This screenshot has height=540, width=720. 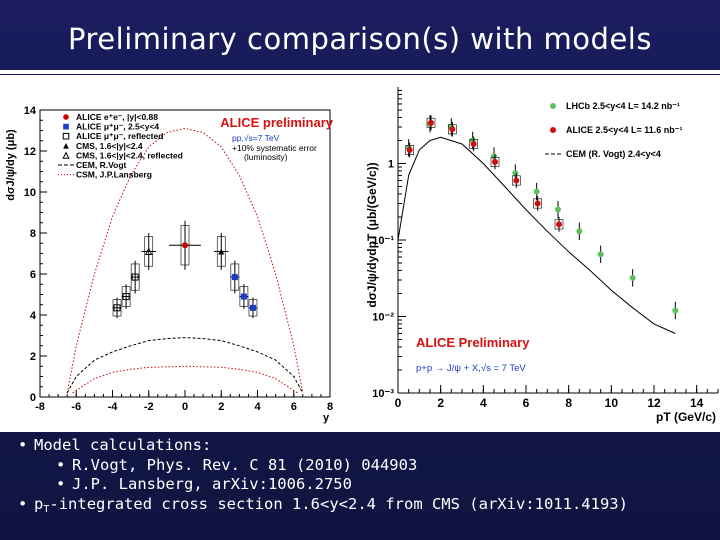 I want to click on left-y-tick-label: 10, so click(x=30, y=193).